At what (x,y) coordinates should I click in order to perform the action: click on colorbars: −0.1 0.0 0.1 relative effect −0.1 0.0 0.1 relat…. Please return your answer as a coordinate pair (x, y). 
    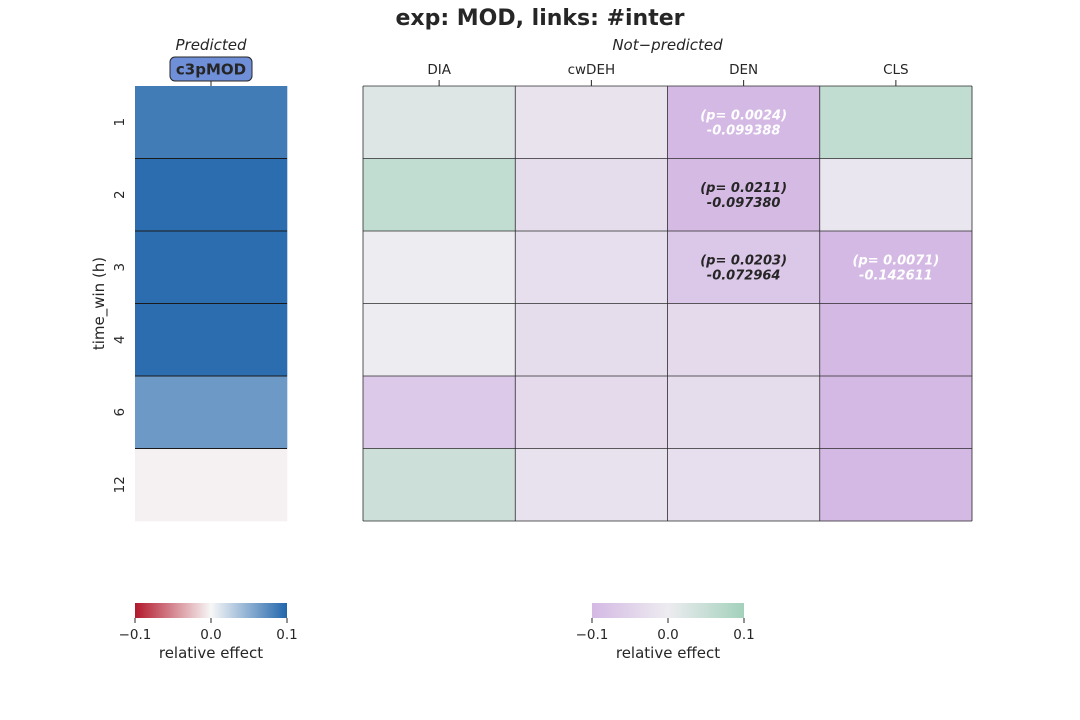
    Looking at the image, I should click on (437, 632).